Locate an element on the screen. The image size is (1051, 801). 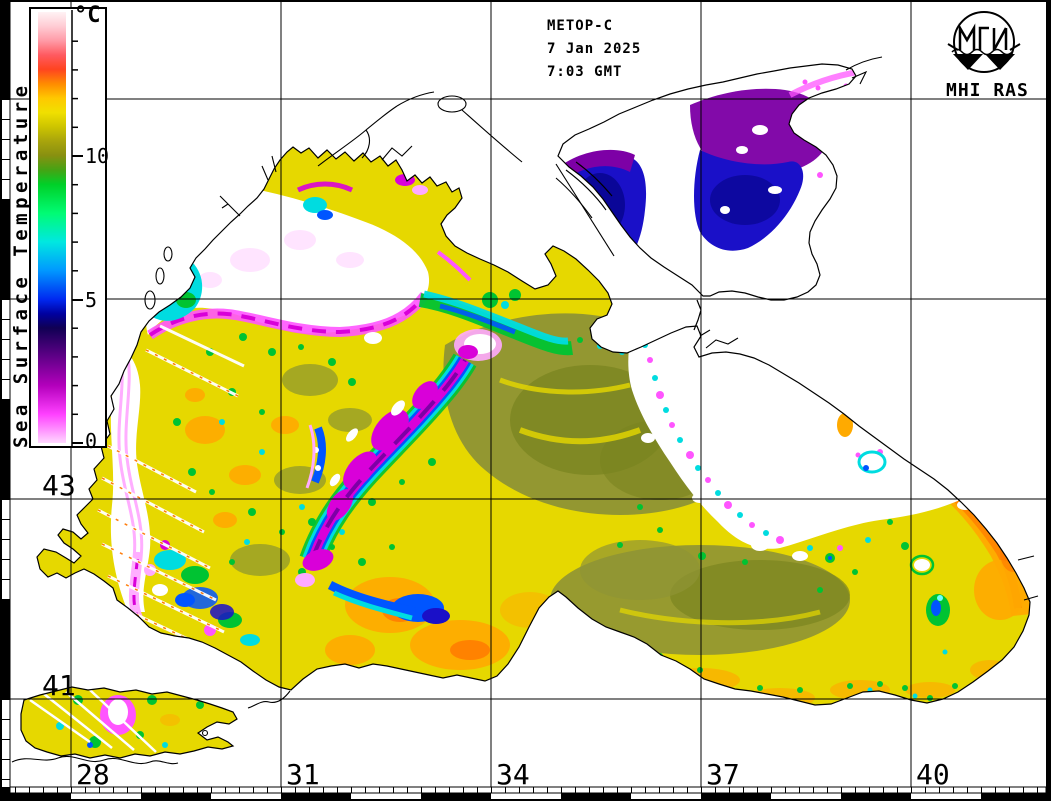
marmara-hatch is located at coordinates (93, 721).